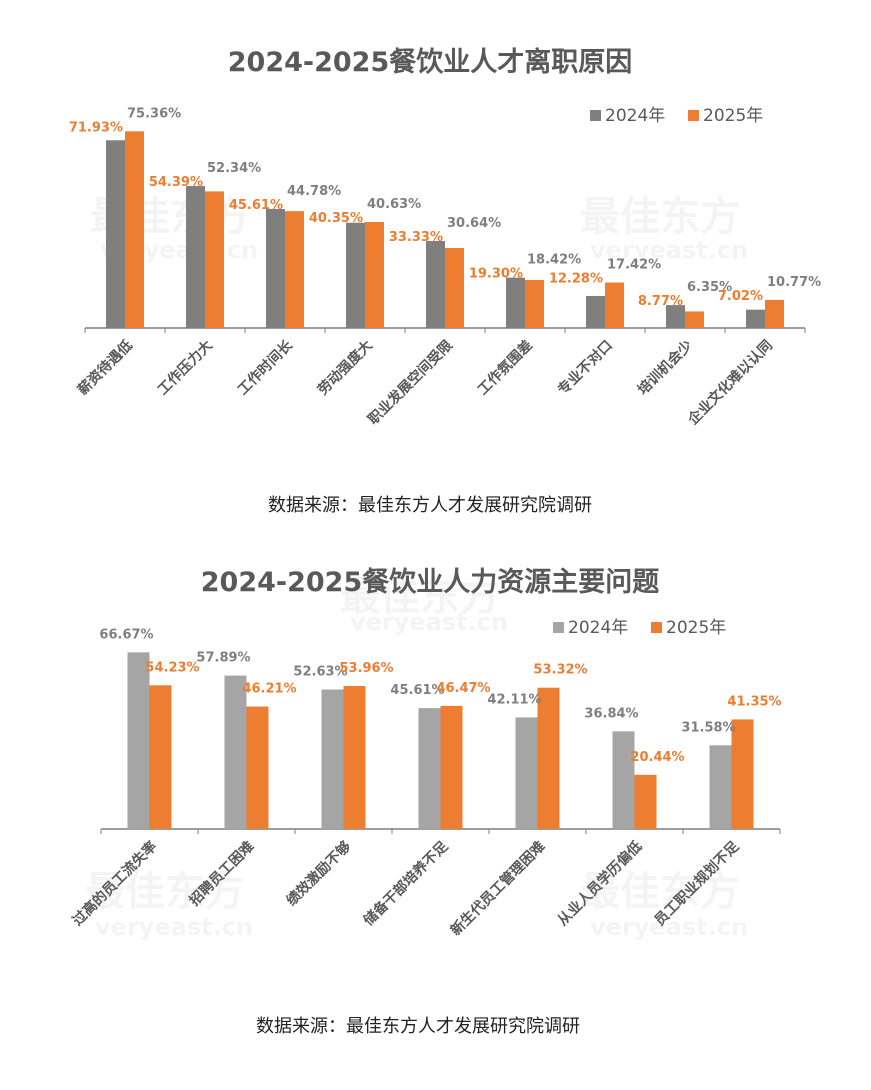 The width and height of the screenshot is (871, 1090). I want to click on chart1-data-label-2025: 52.34%, so click(234, 168).